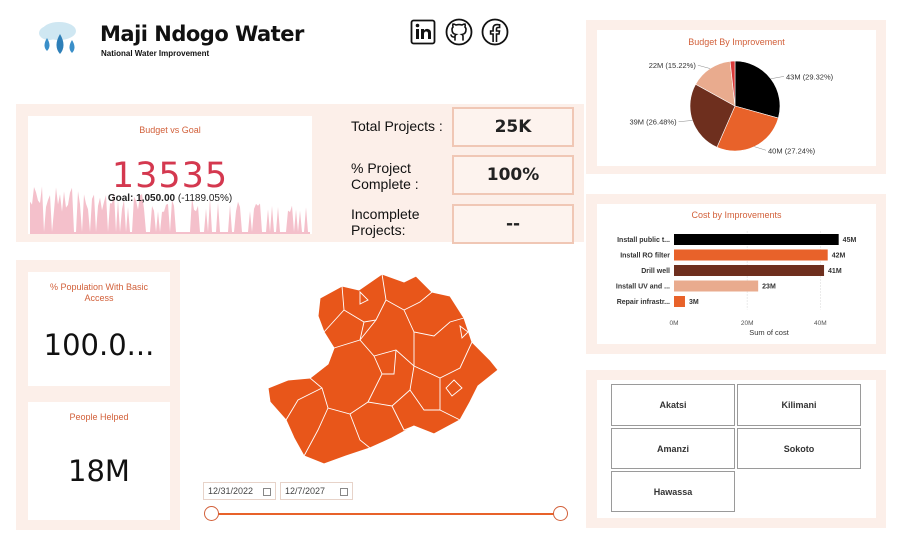  I want to click on app-title: Maji Ndogo Water, so click(202, 34).